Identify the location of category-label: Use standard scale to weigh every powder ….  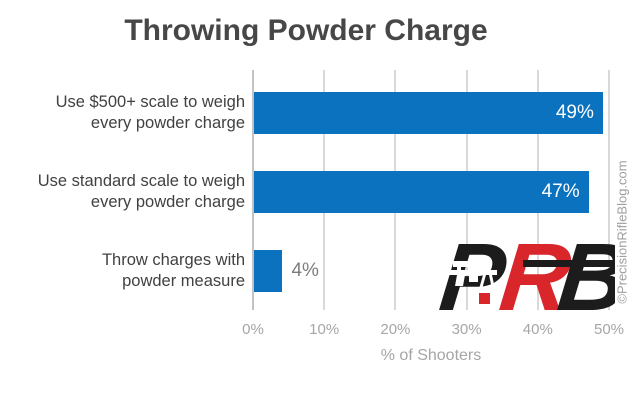
(122, 192).